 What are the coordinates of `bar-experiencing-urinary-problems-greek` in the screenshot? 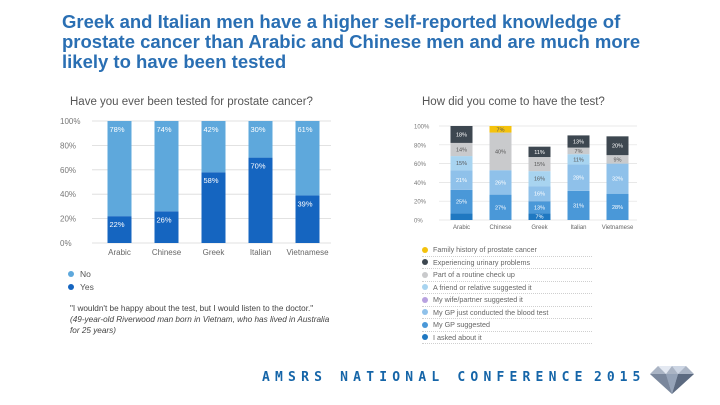 It's located at (539, 152).